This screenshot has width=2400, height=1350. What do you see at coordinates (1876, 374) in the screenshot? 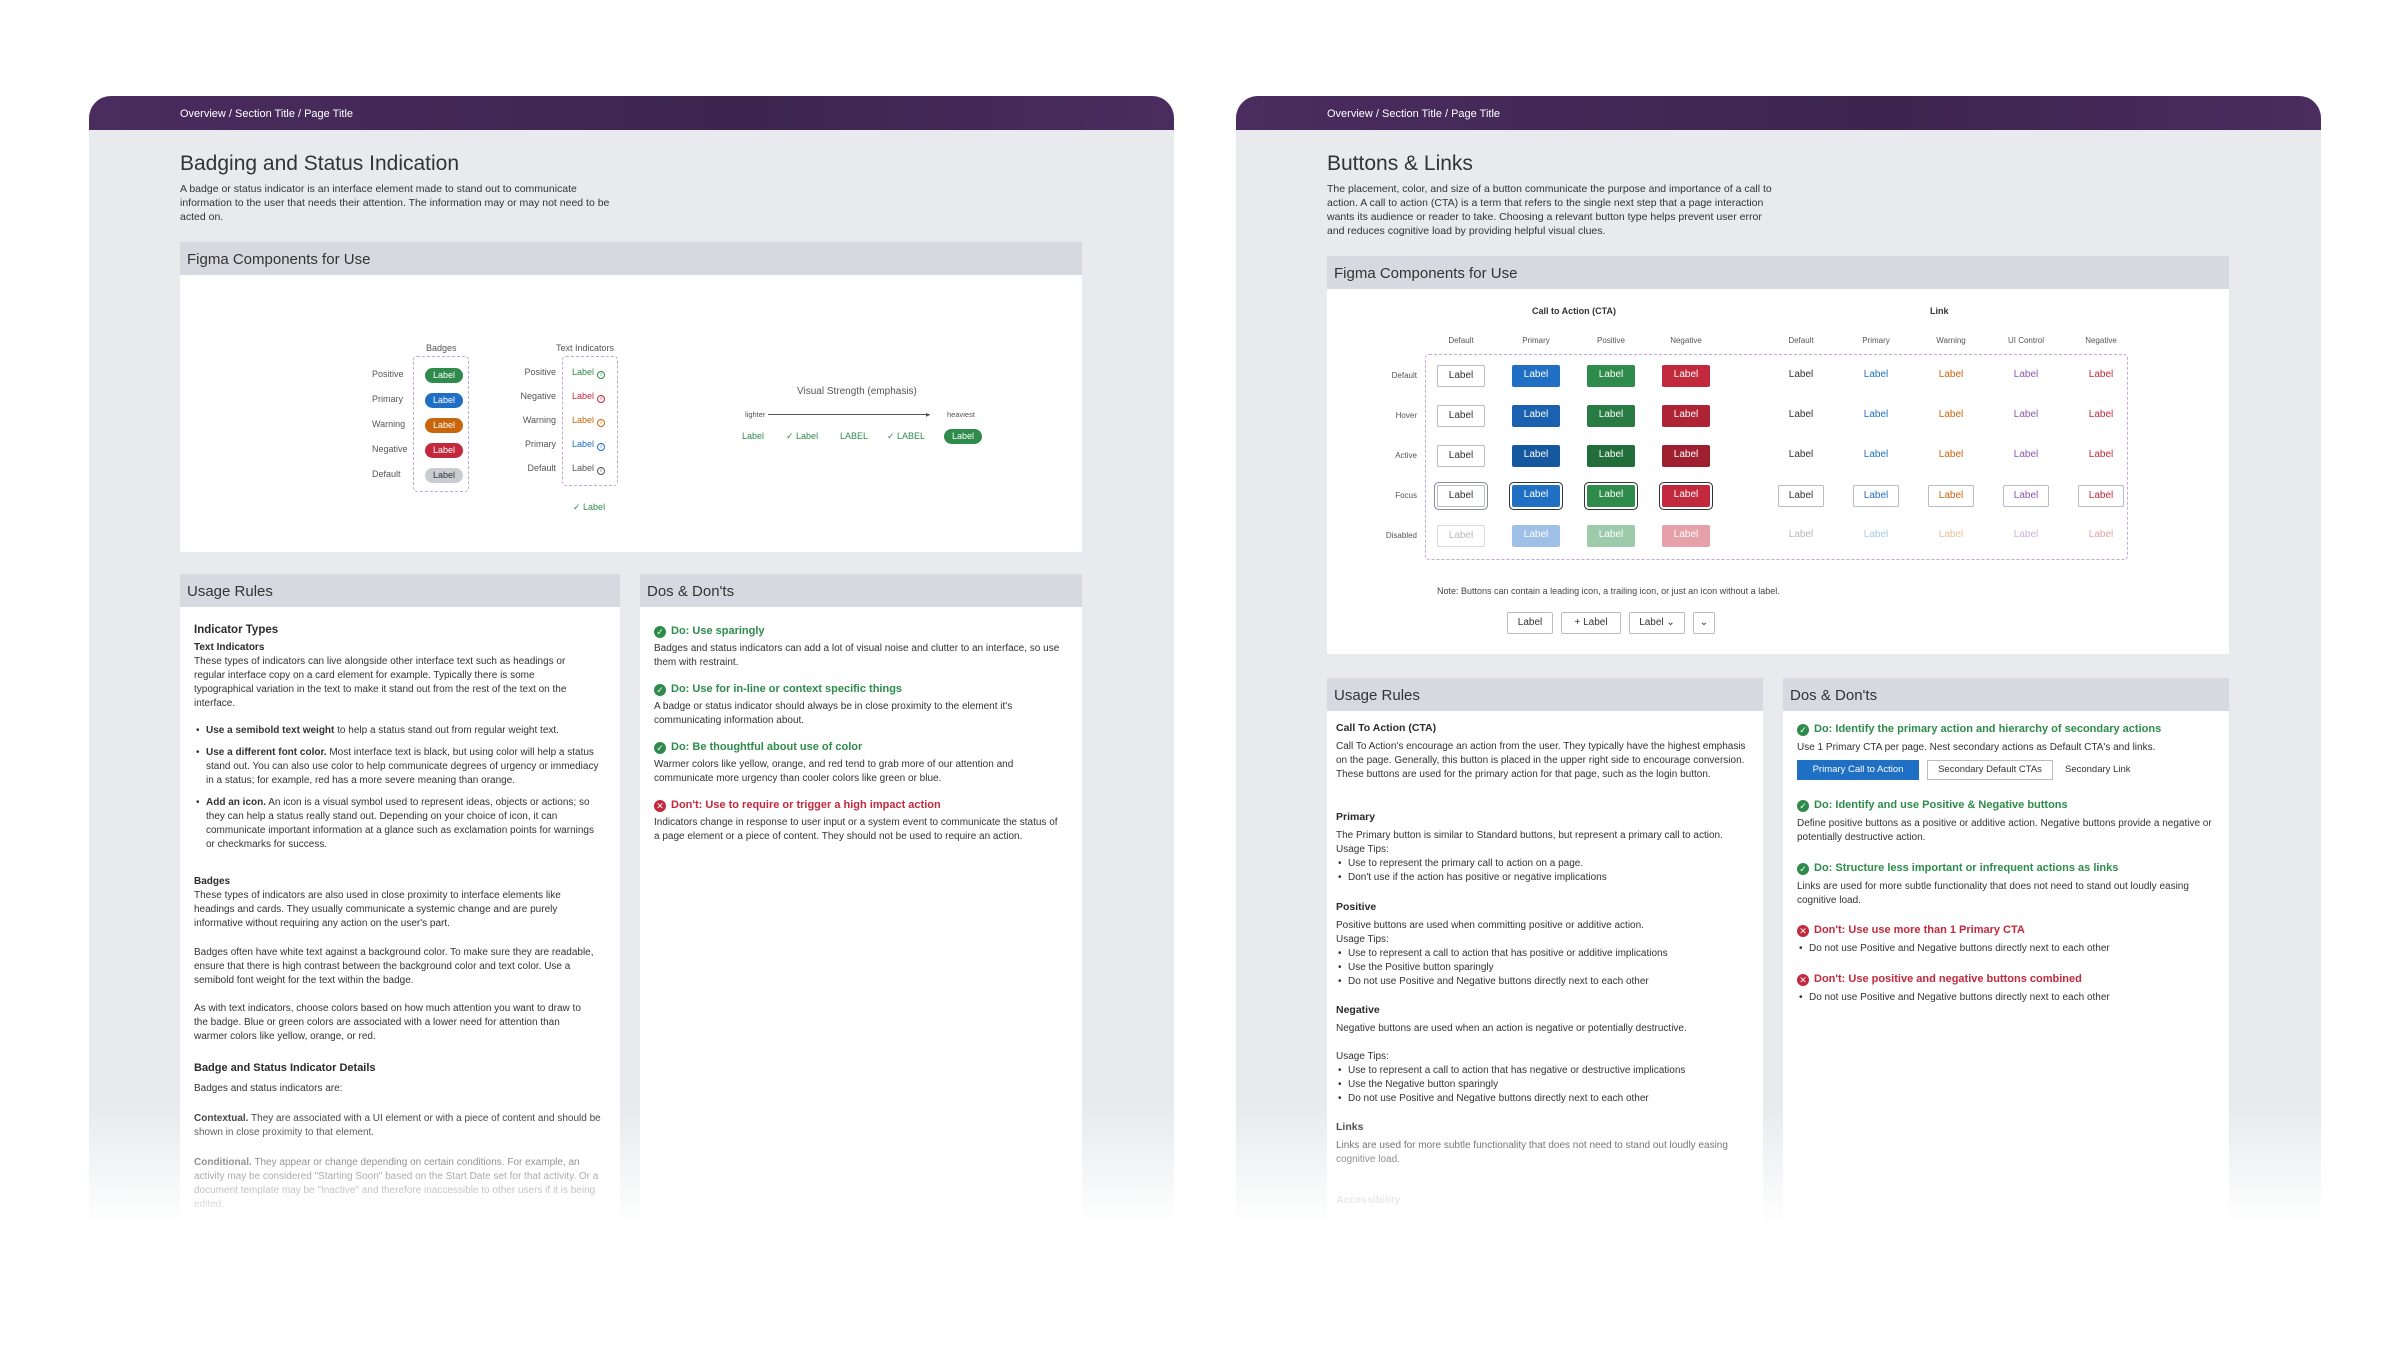
I see `link-primary-default: Label` at bounding box center [1876, 374].